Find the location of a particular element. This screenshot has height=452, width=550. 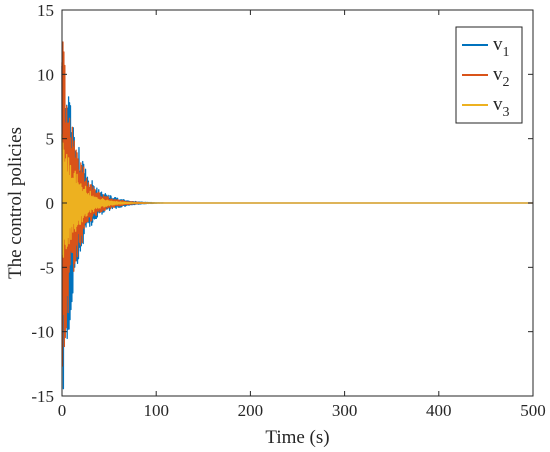

y-axis-label: The control policies is located at coordinates (15, 203).